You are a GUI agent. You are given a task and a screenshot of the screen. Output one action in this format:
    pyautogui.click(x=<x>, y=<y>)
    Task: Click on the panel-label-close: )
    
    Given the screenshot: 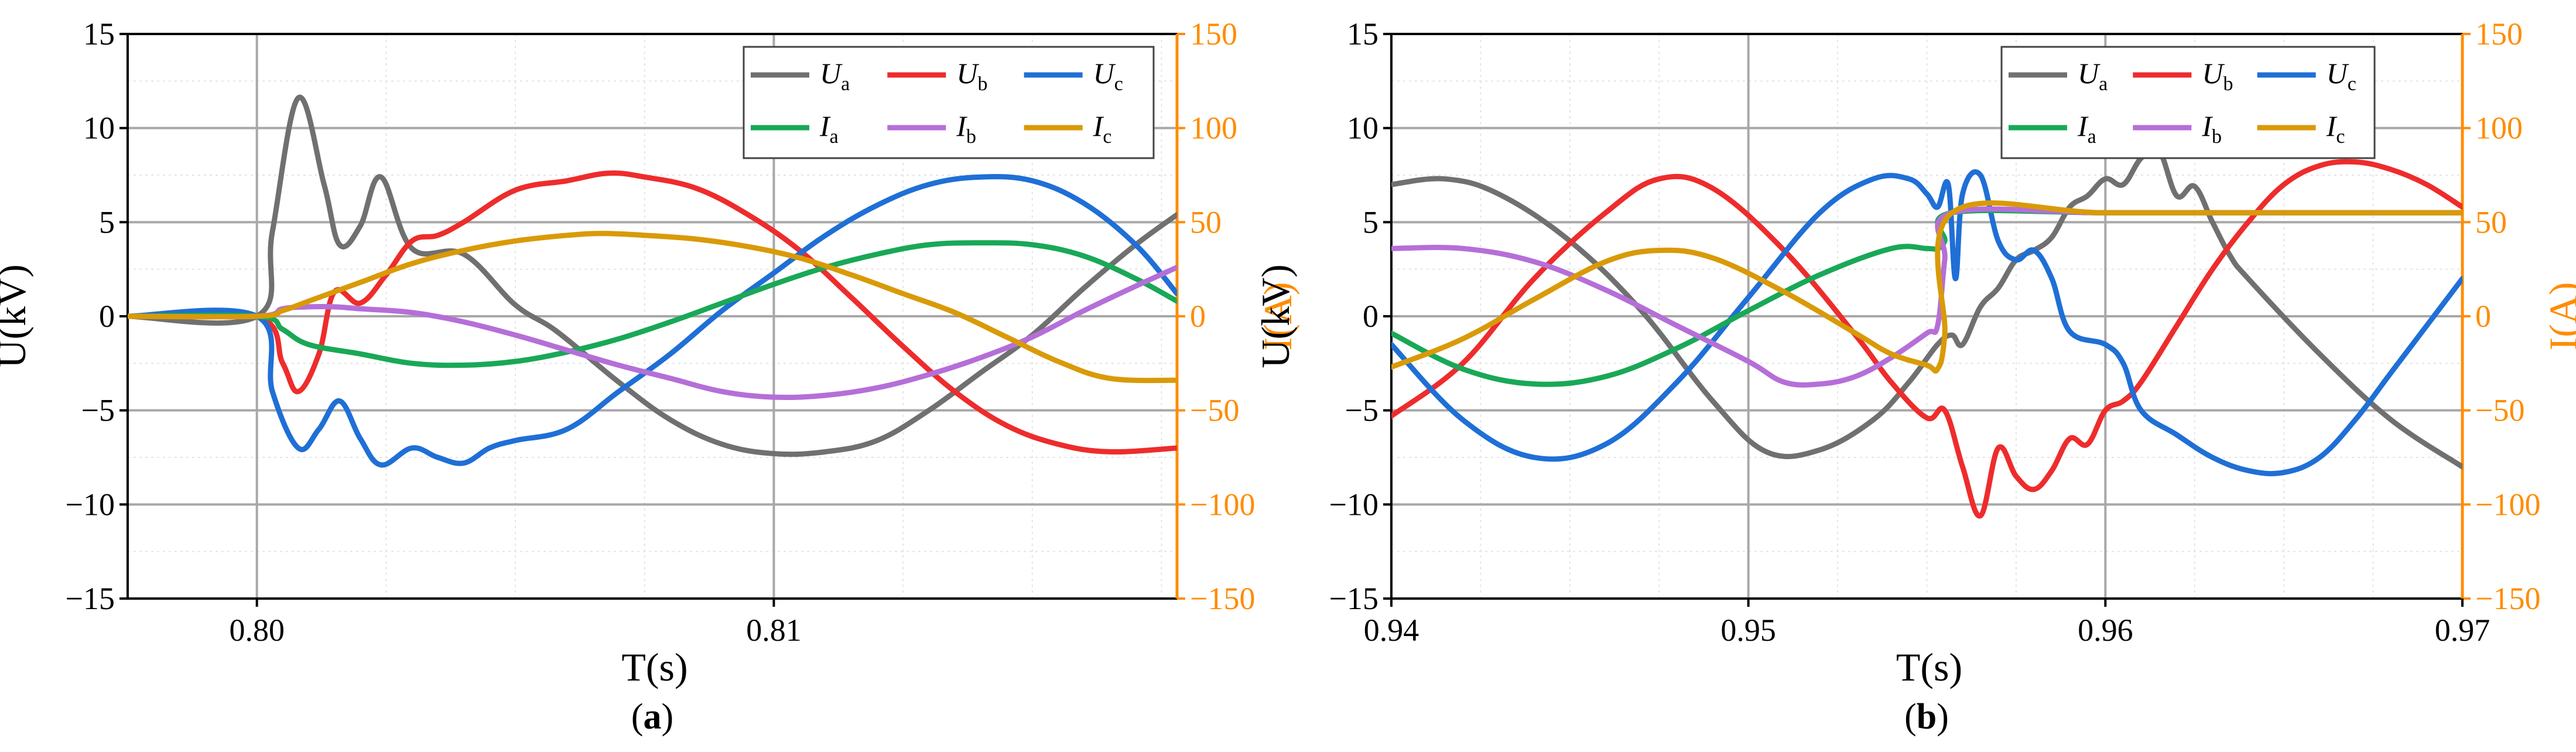 What is the action you would take?
    pyautogui.click(x=1943, y=717)
    